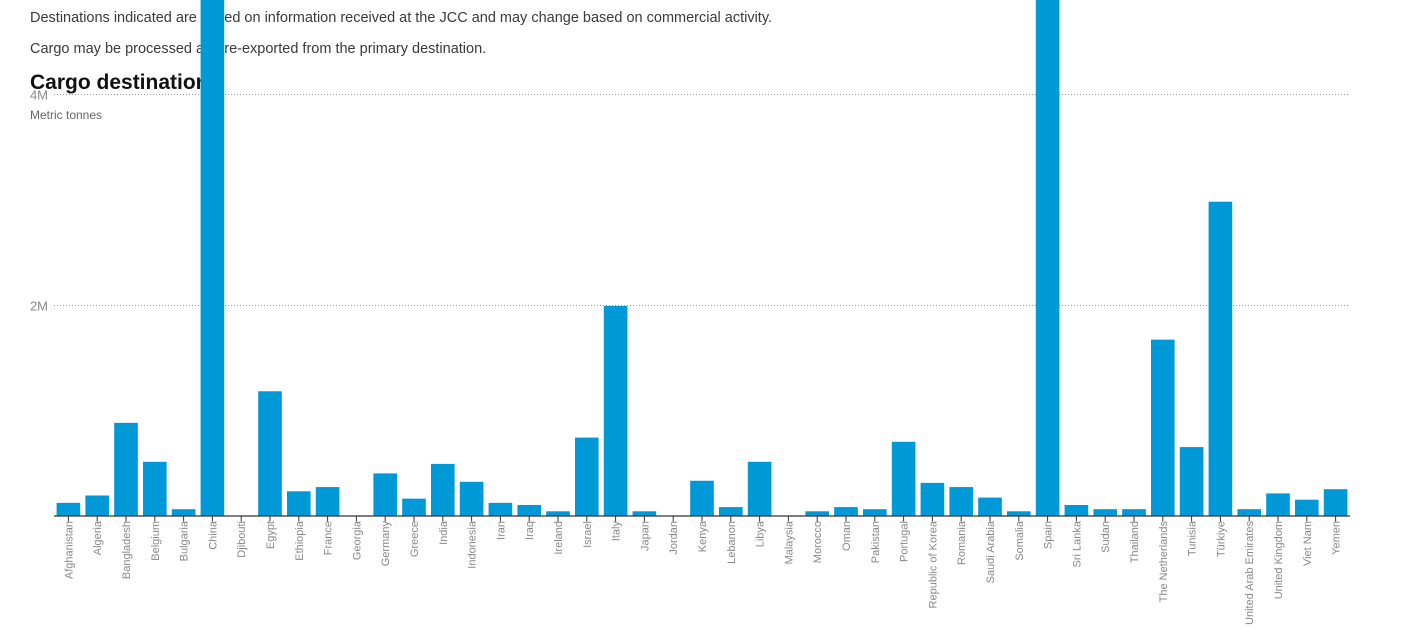 This screenshot has height=639, width=1403. Describe the element at coordinates (732, 542) in the screenshot. I see `x-tick-label: Lebanon` at that location.